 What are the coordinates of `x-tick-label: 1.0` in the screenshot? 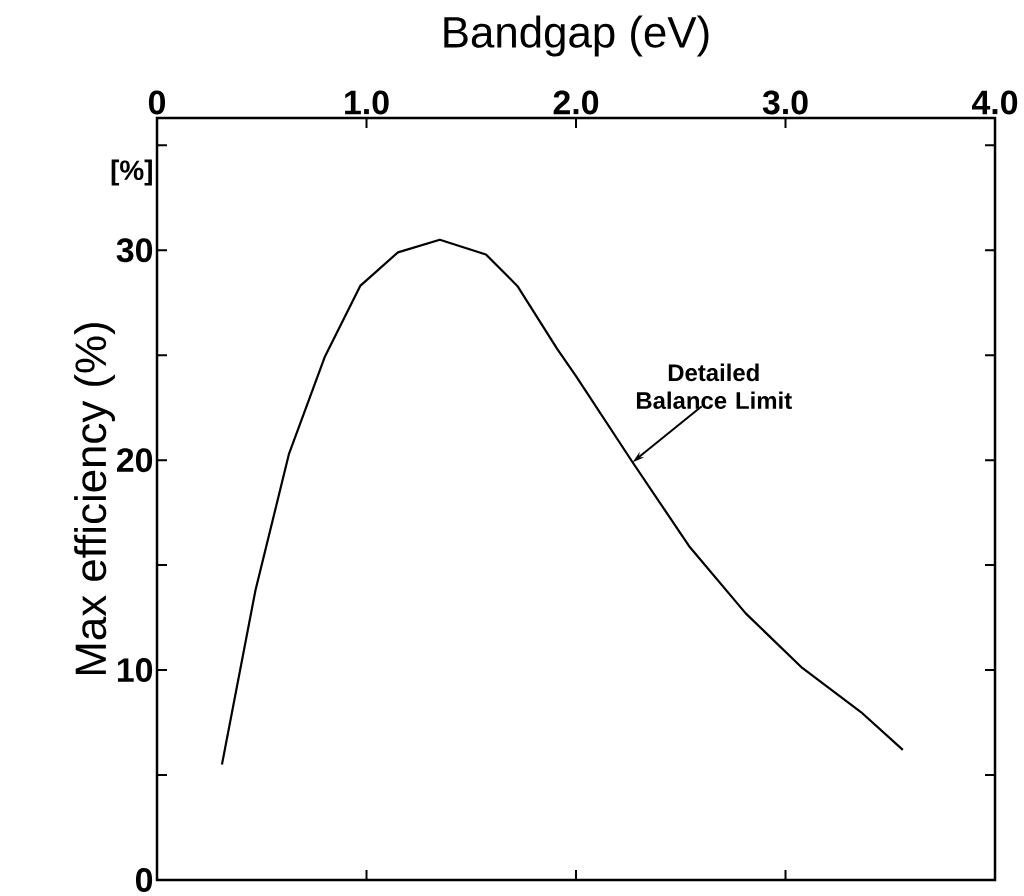 It's located at (367, 102).